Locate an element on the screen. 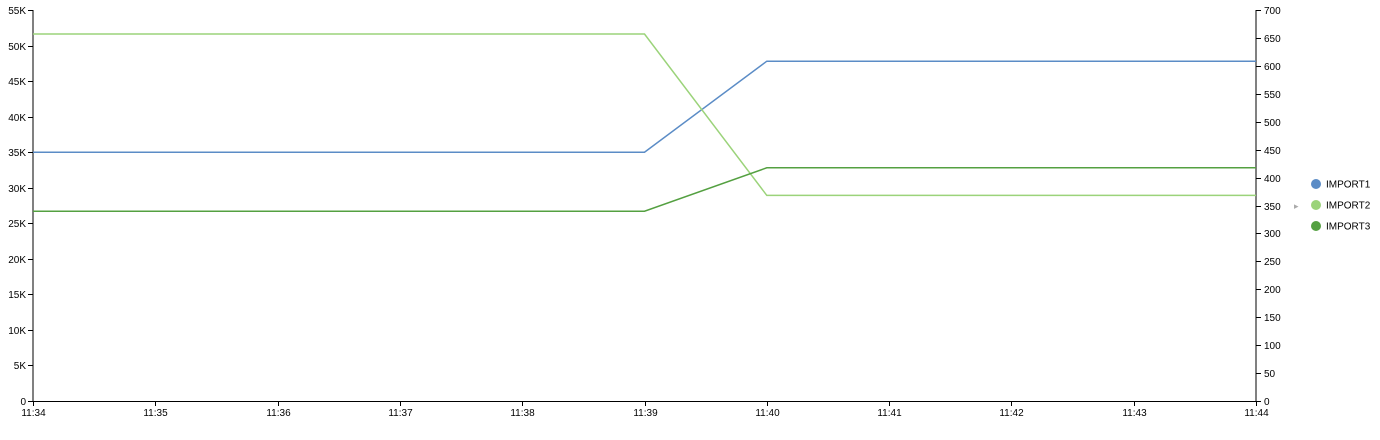 The height and width of the screenshot is (440, 1380). legend-label-import3: IMPORT3 is located at coordinates (1348, 227).